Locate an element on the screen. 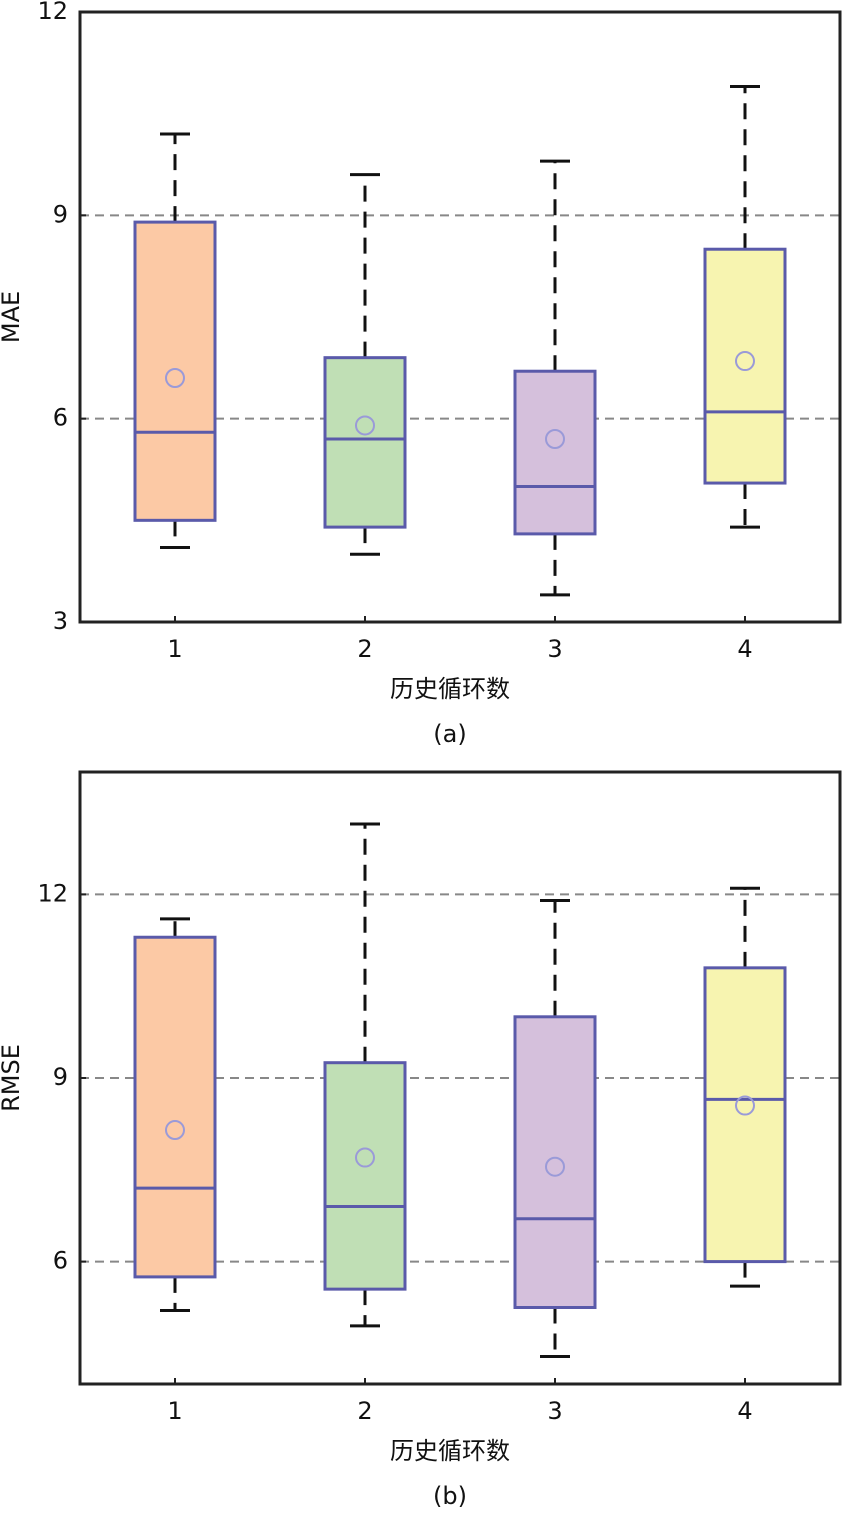 The image size is (847, 1517). y-axis-label: MAE is located at coordinates (12, 317).